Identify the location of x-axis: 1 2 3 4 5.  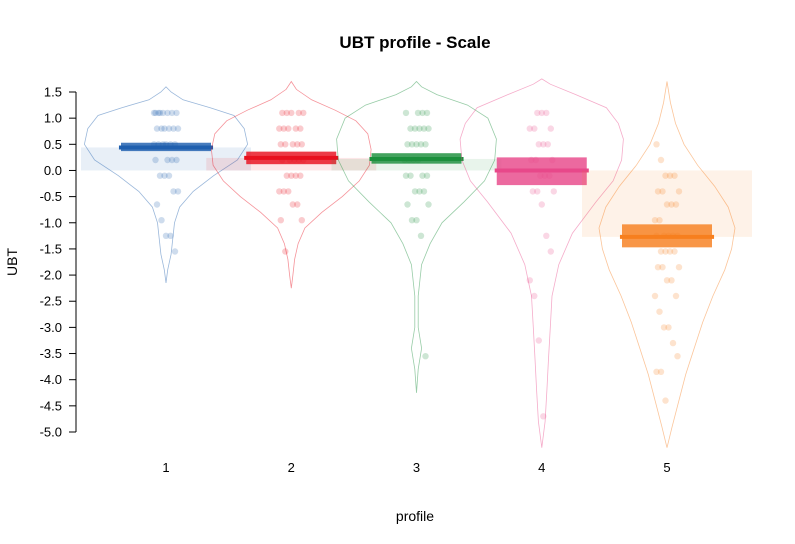
(416, 467).